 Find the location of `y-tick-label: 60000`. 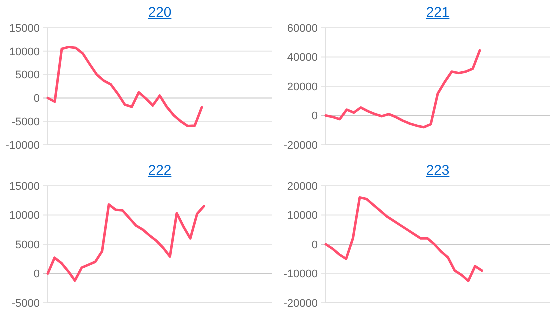

y-tick-label: 60000 is located at coordinates (302, 28).